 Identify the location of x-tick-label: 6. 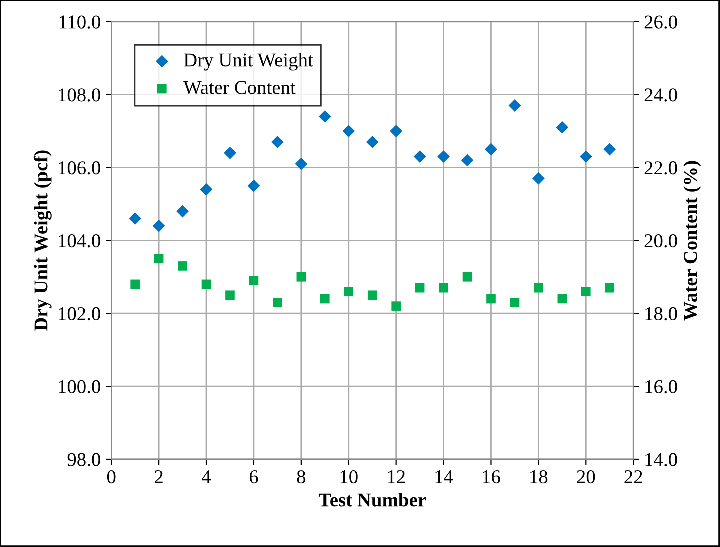
(254, 477).